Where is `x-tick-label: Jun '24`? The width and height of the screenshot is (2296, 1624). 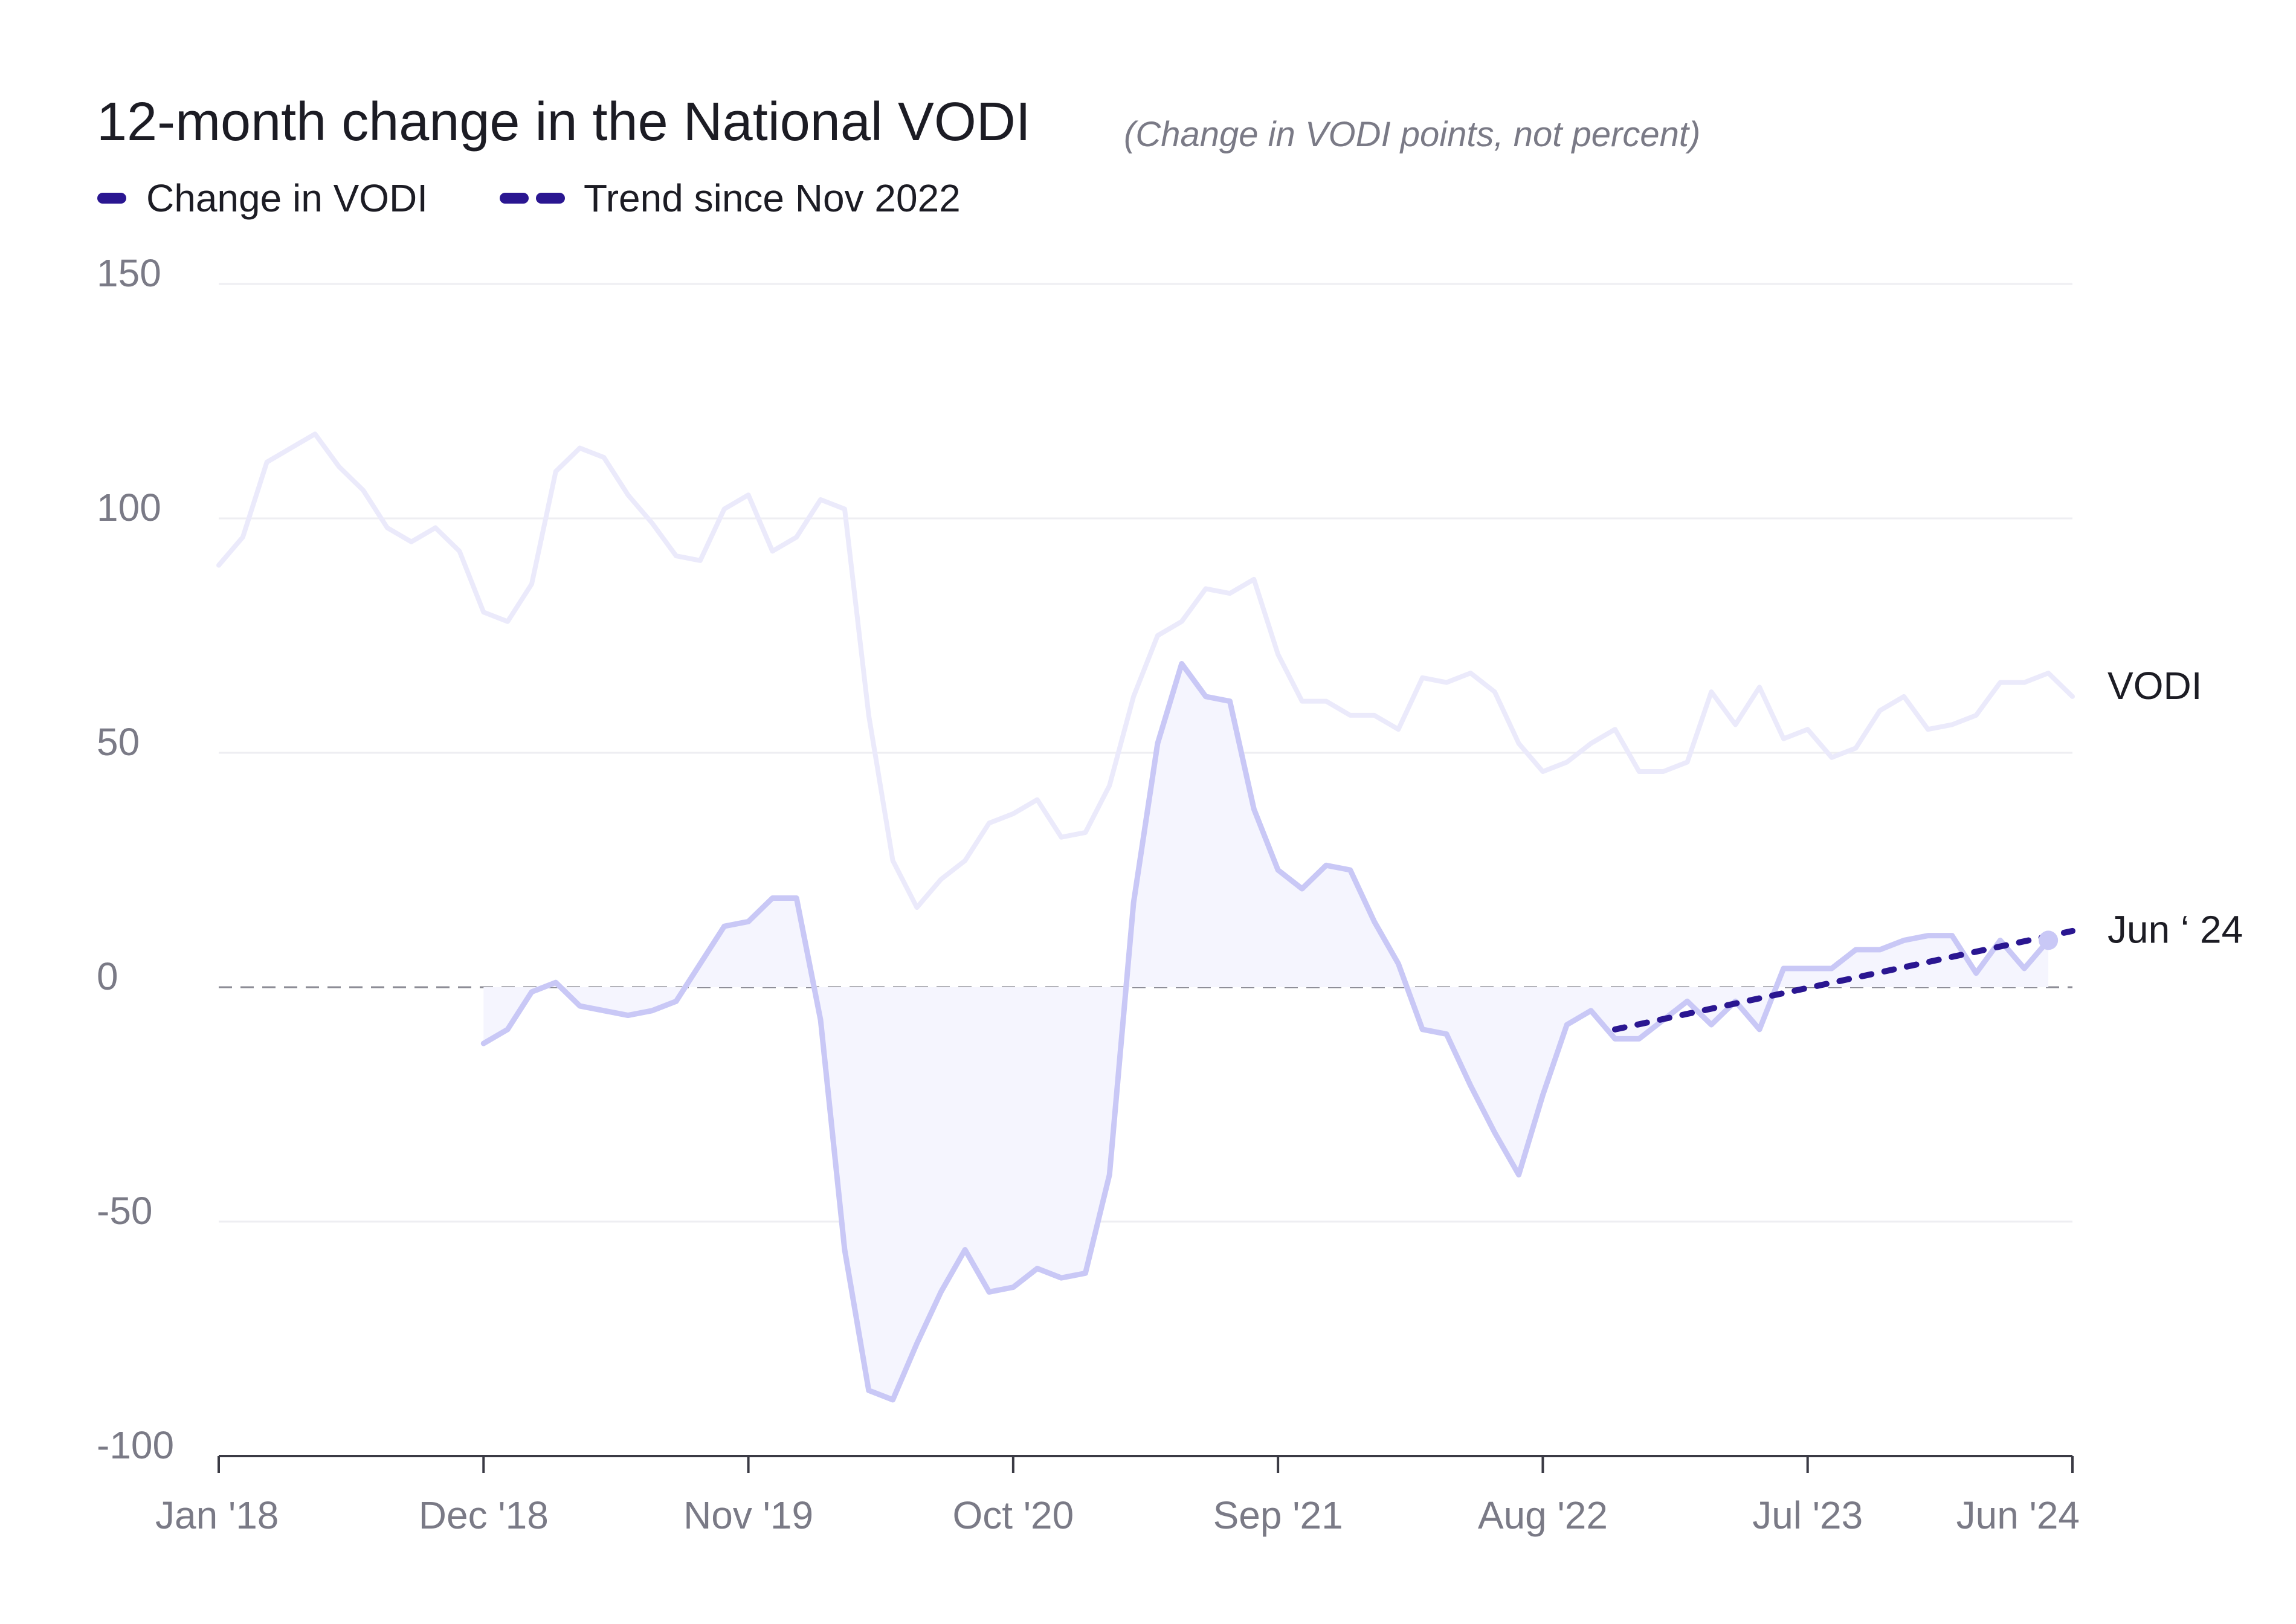 x-tick-label: Jun '24 is located at coordinates (2018, 1515).